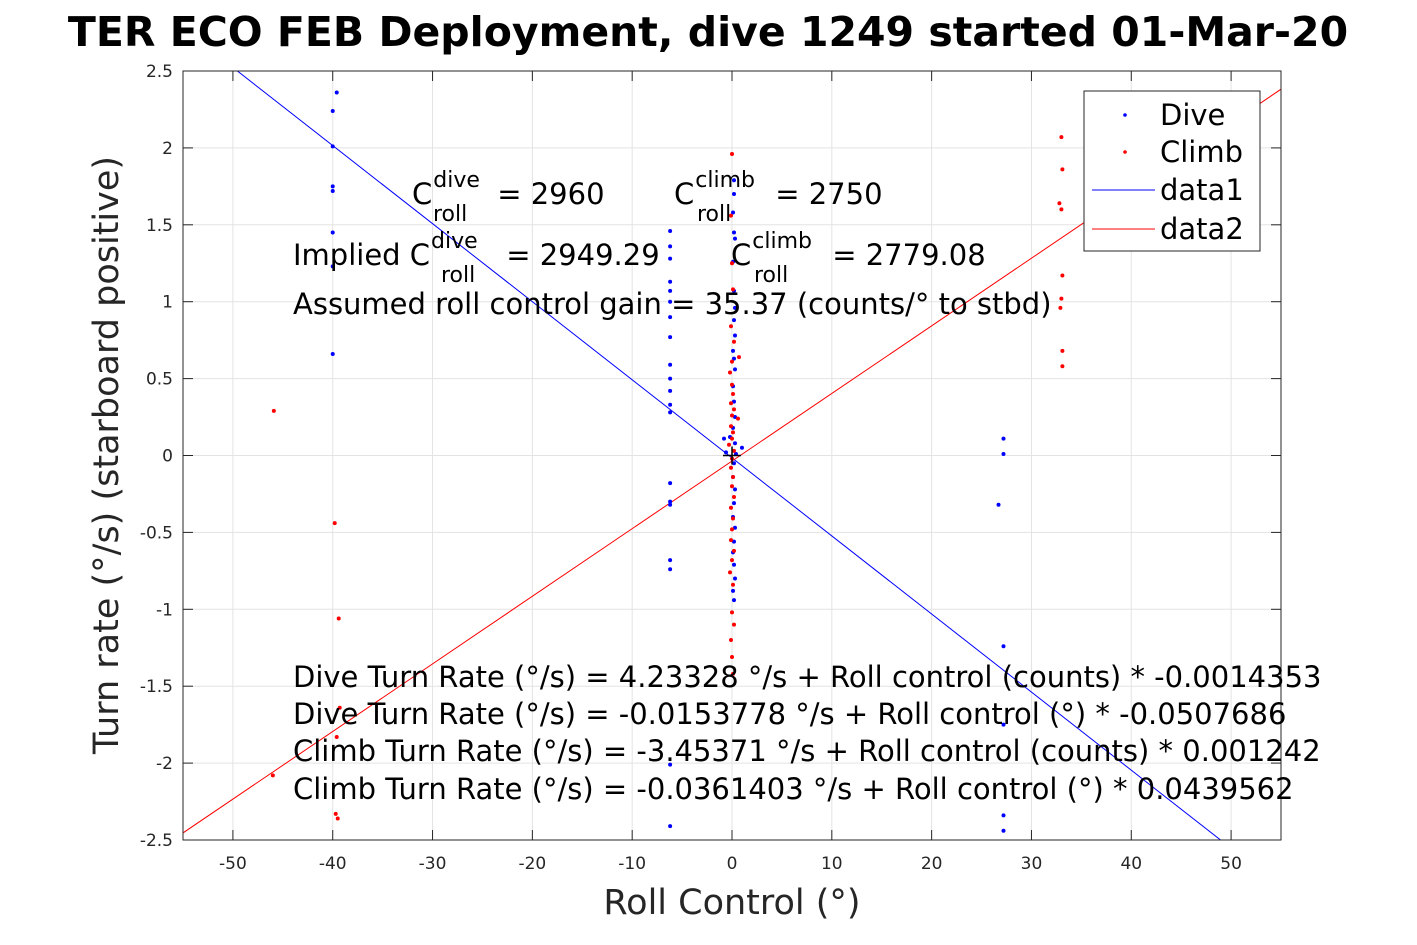  Describe the element at coordinates (782, 241) in the screenshot. I see `implied-c-roll-climb-sup: climb` at that location.